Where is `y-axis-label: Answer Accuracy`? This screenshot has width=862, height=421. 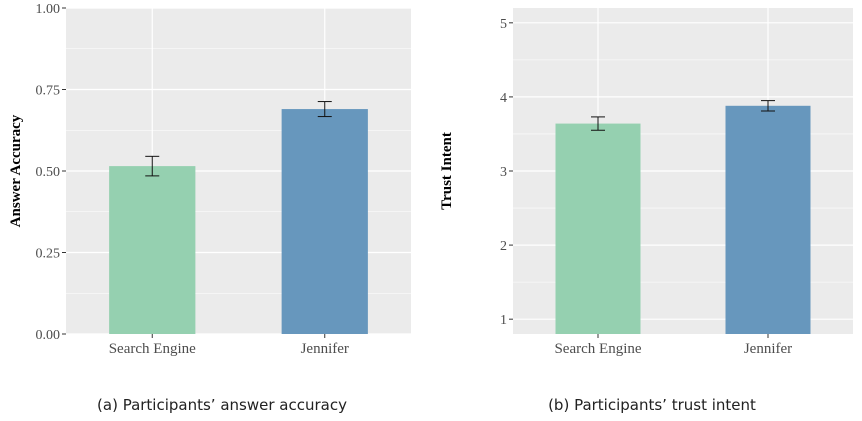 y-axis-label: Answer Accuracy is located at coordinates (16, 170).